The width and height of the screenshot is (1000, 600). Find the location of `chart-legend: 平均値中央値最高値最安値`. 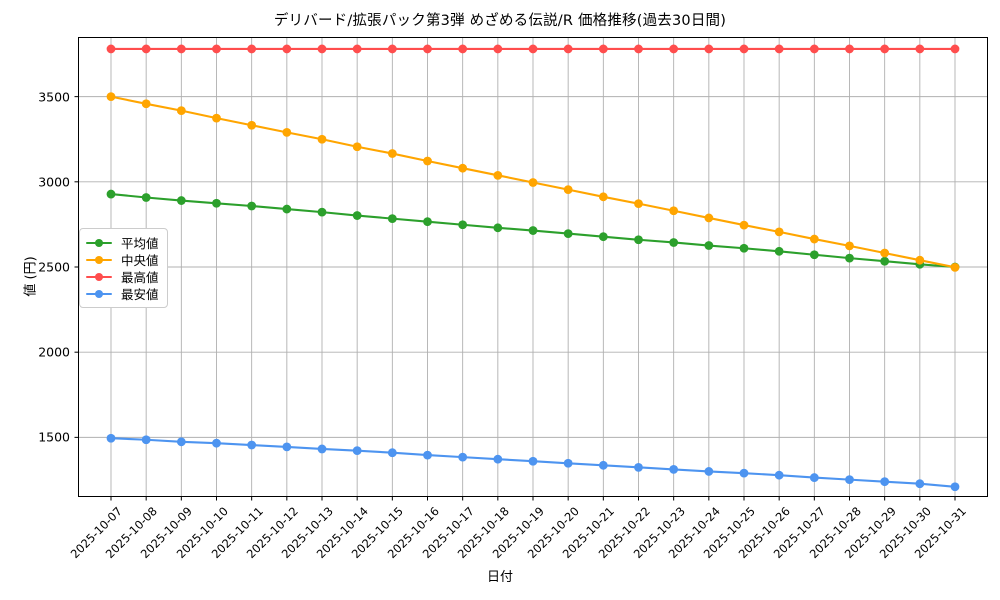

chart-legend: 平均値中央値最高値最安値 is located at coordinates (123, 268).